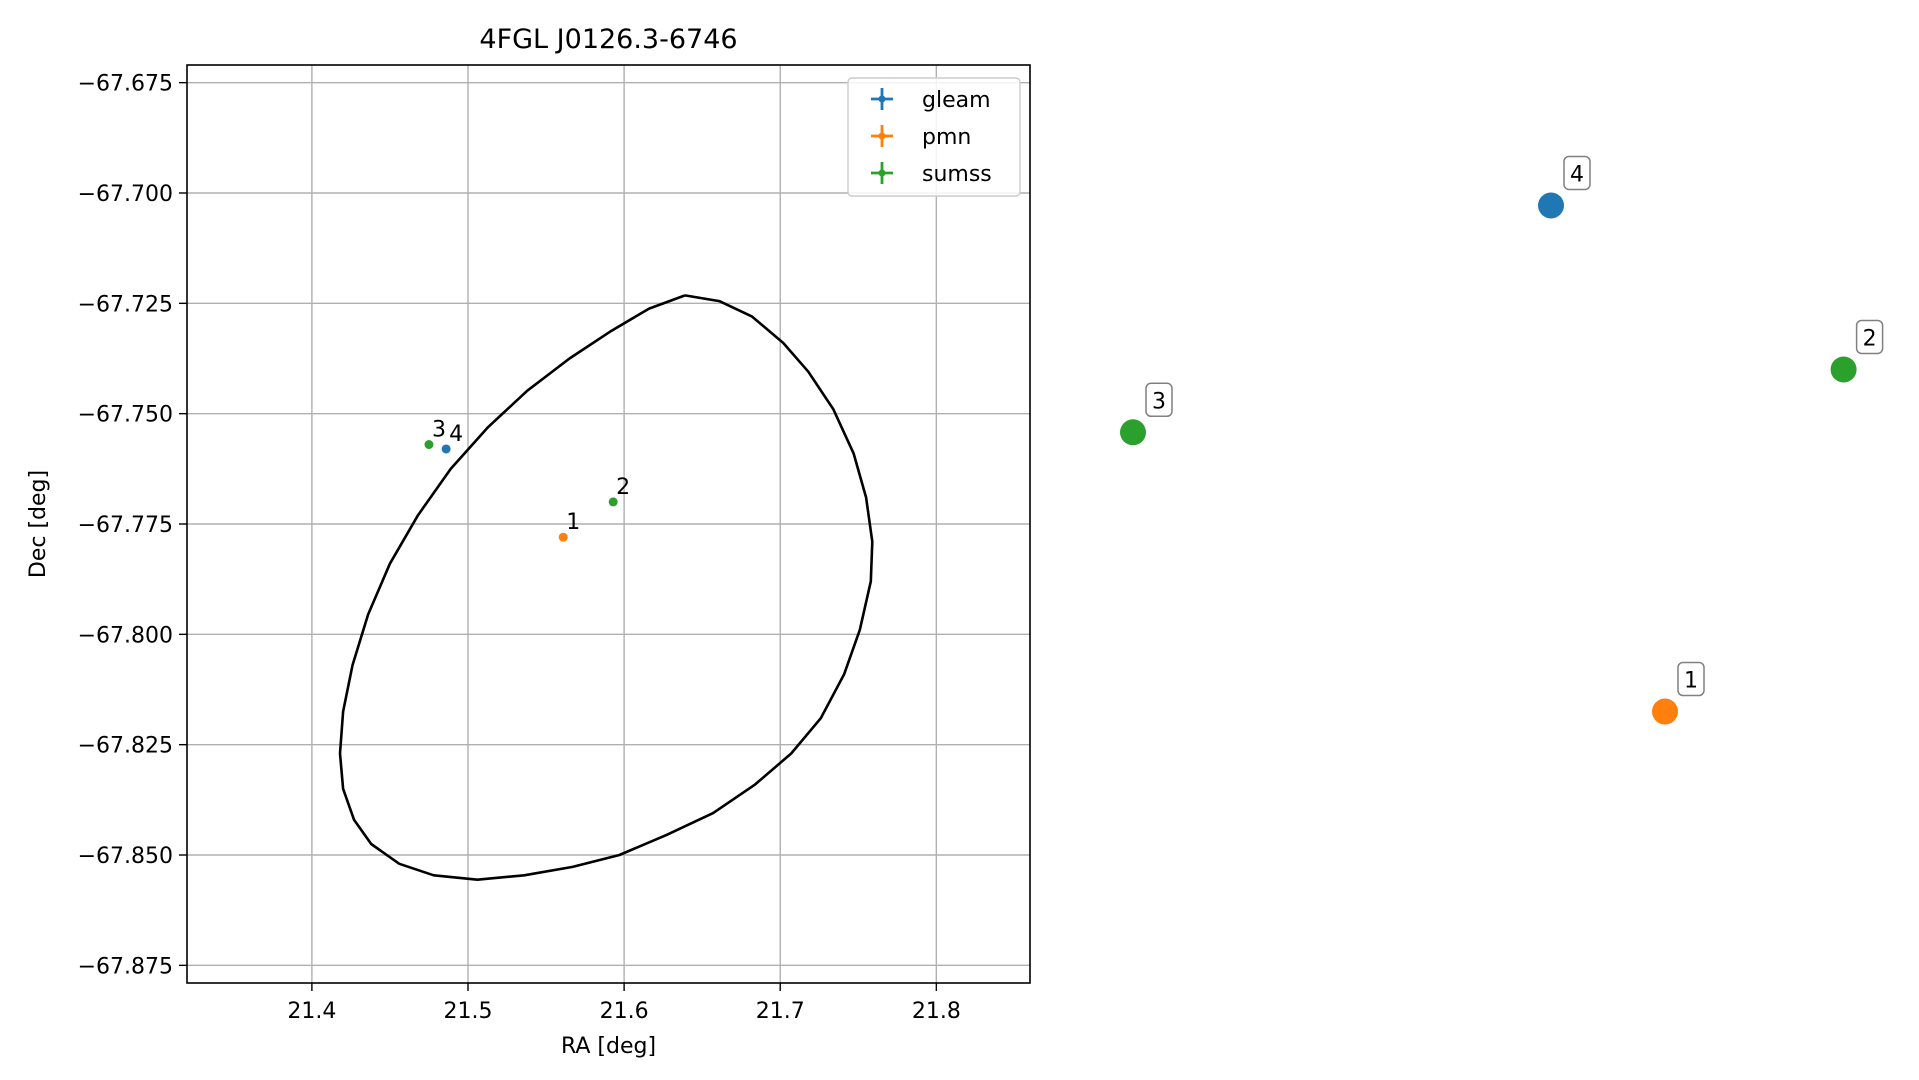  I want to click on legend-marker-sumss, so click(882, 173).